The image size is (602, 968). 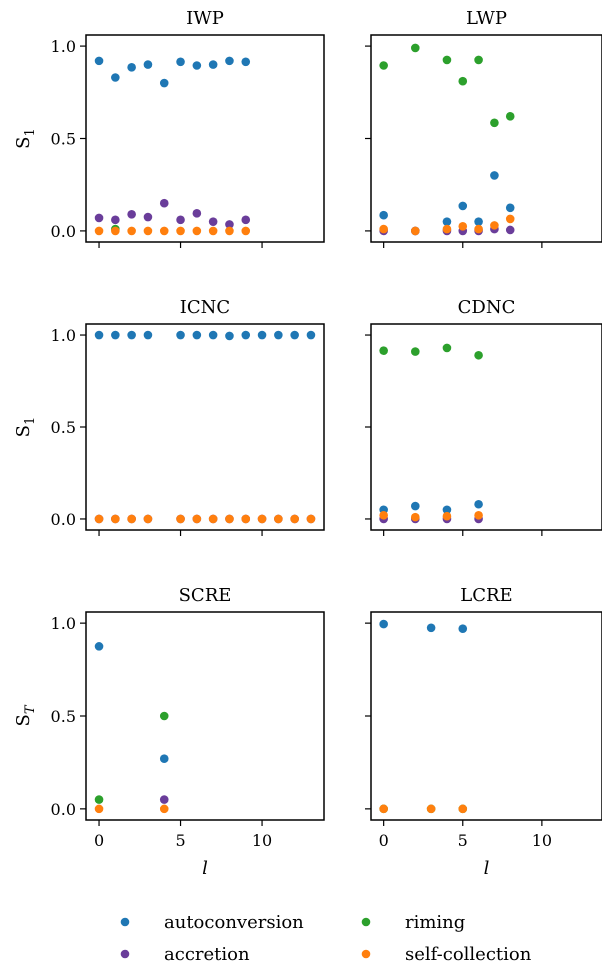 I want to click on x-tick-label: 0, so click(x=384, y=840).